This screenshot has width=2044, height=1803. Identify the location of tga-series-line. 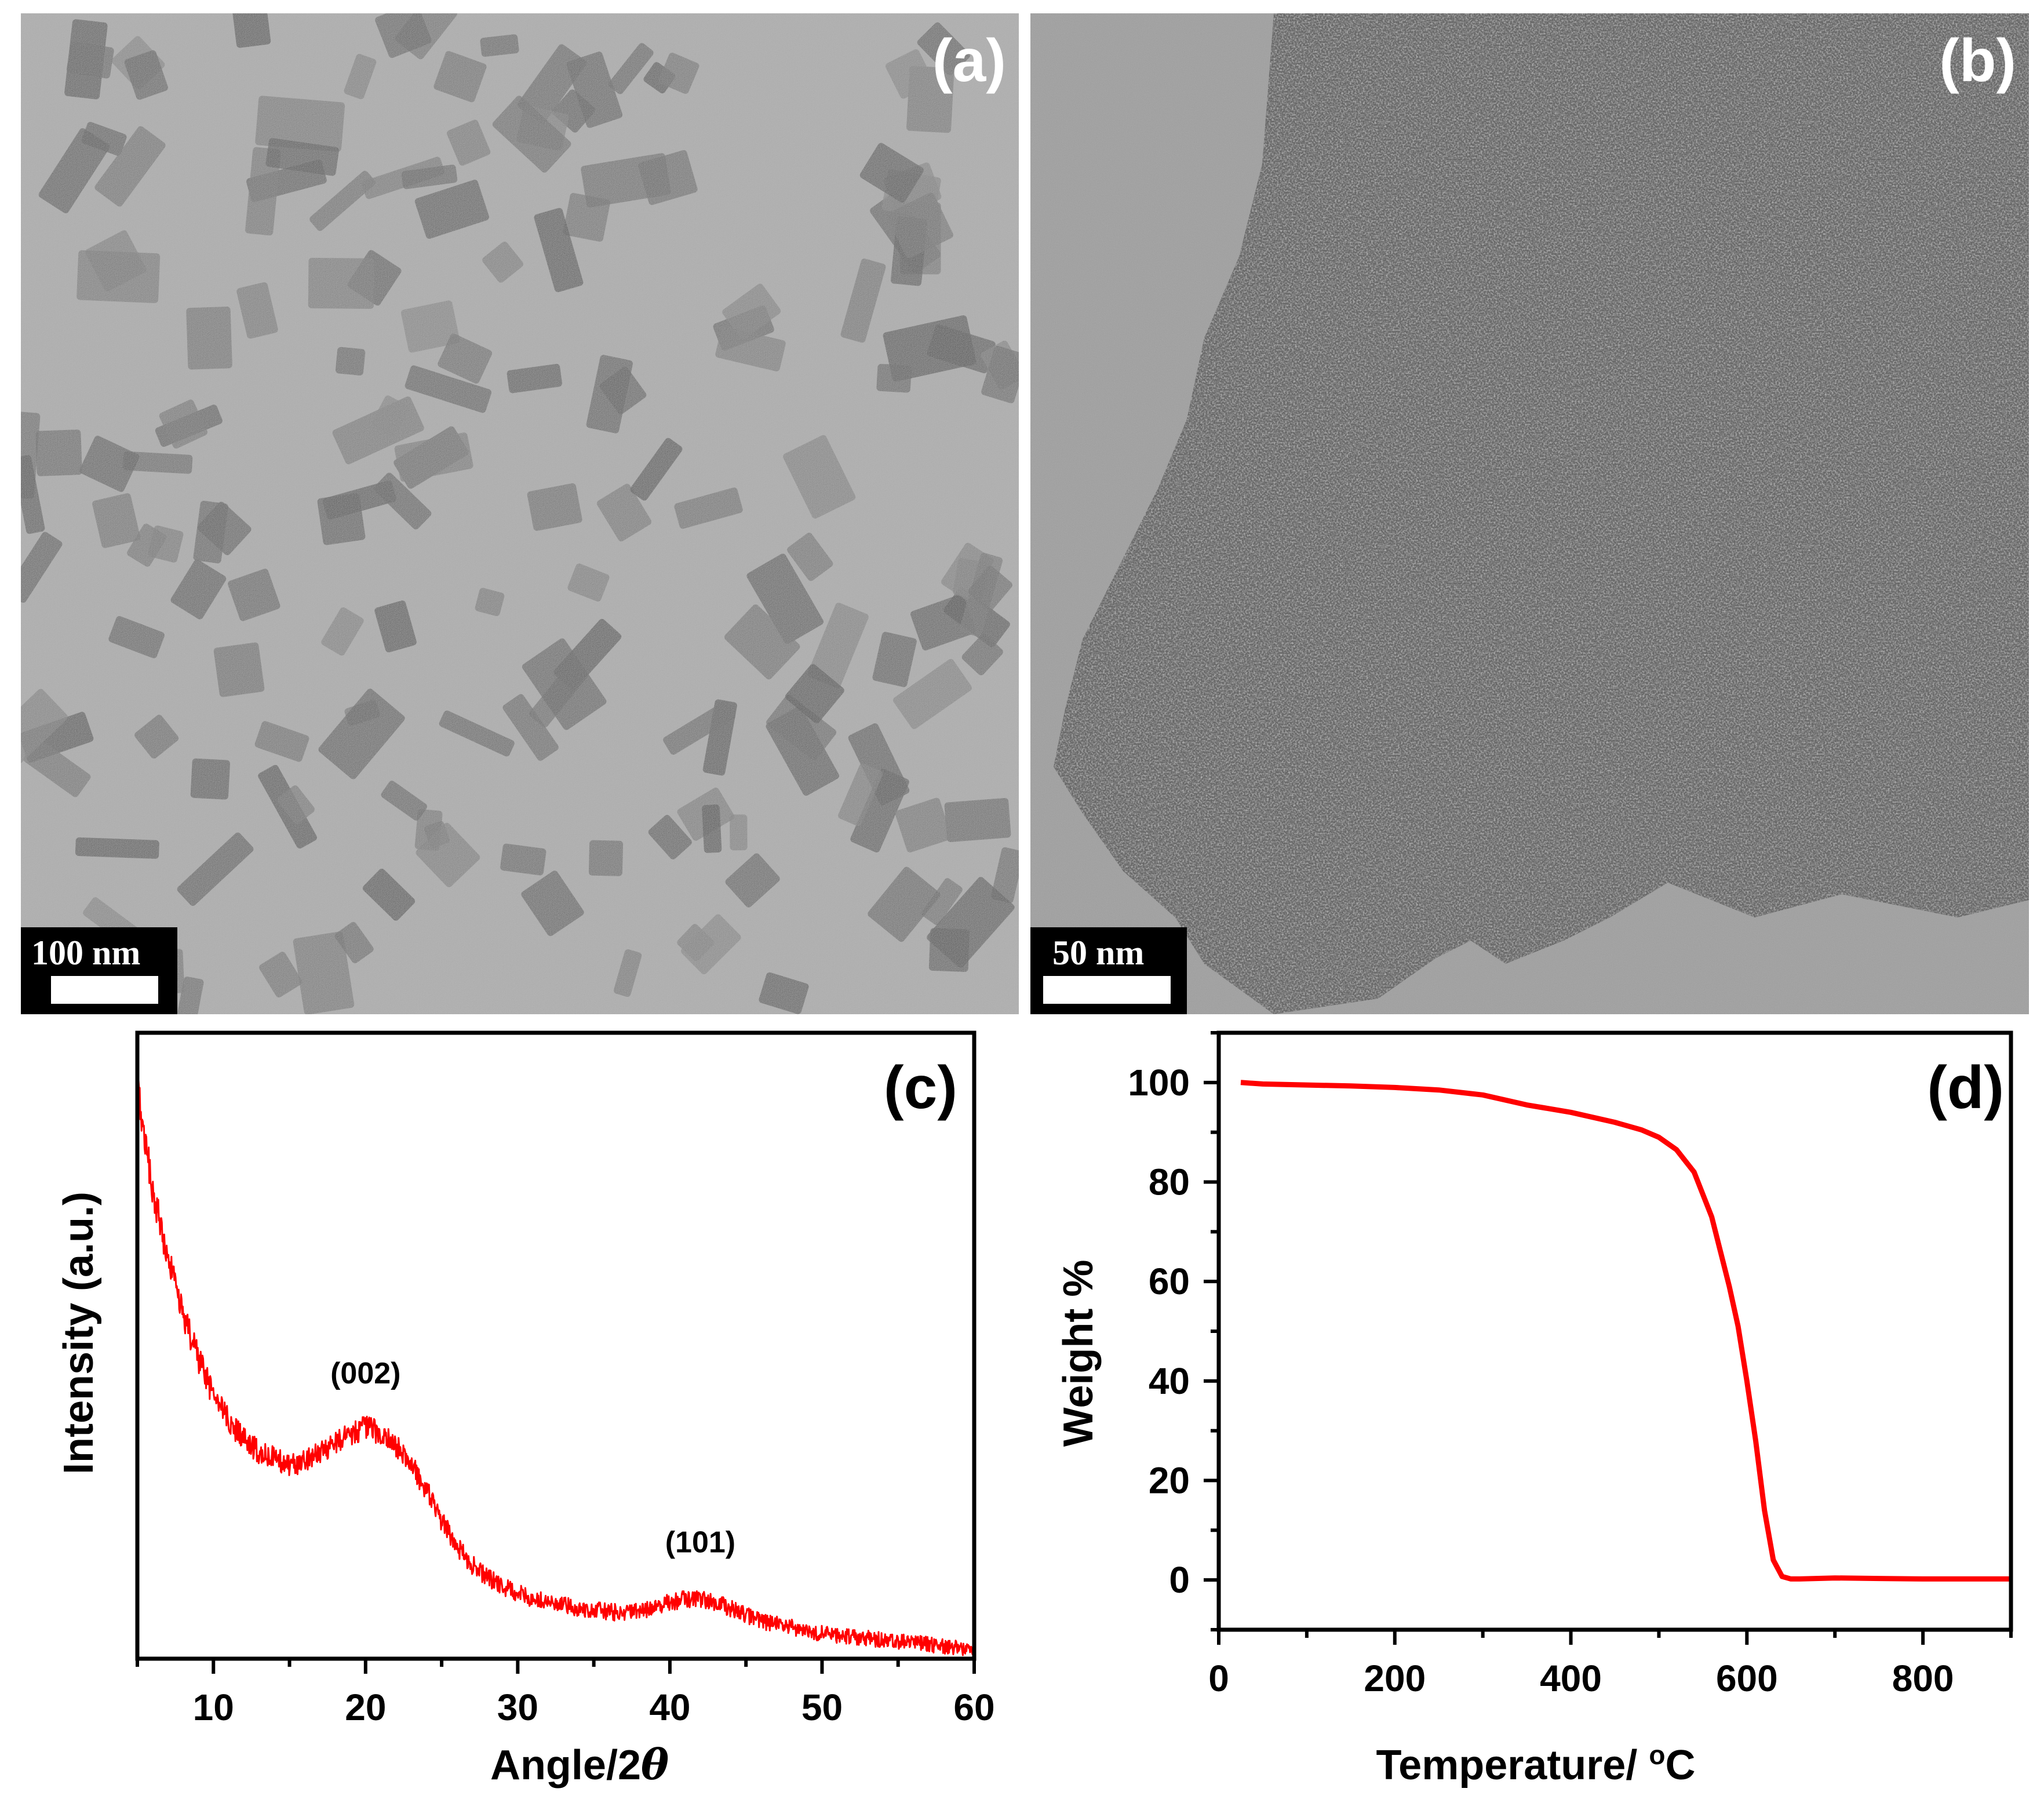
(1625, 1331).